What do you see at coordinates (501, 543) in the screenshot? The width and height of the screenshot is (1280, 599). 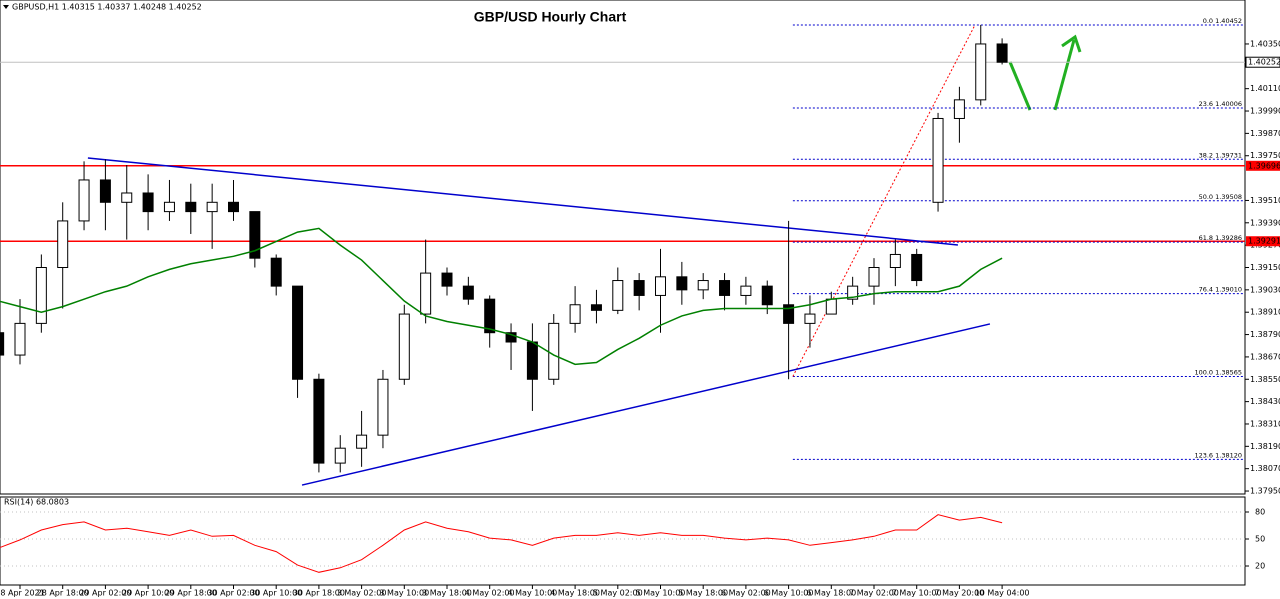 I see `rsi-line` at bounding box center [501, 543].